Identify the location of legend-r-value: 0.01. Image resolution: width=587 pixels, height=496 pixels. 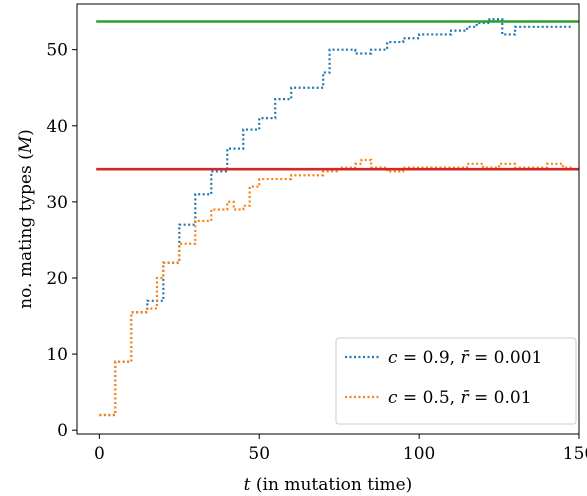
(513, 398).